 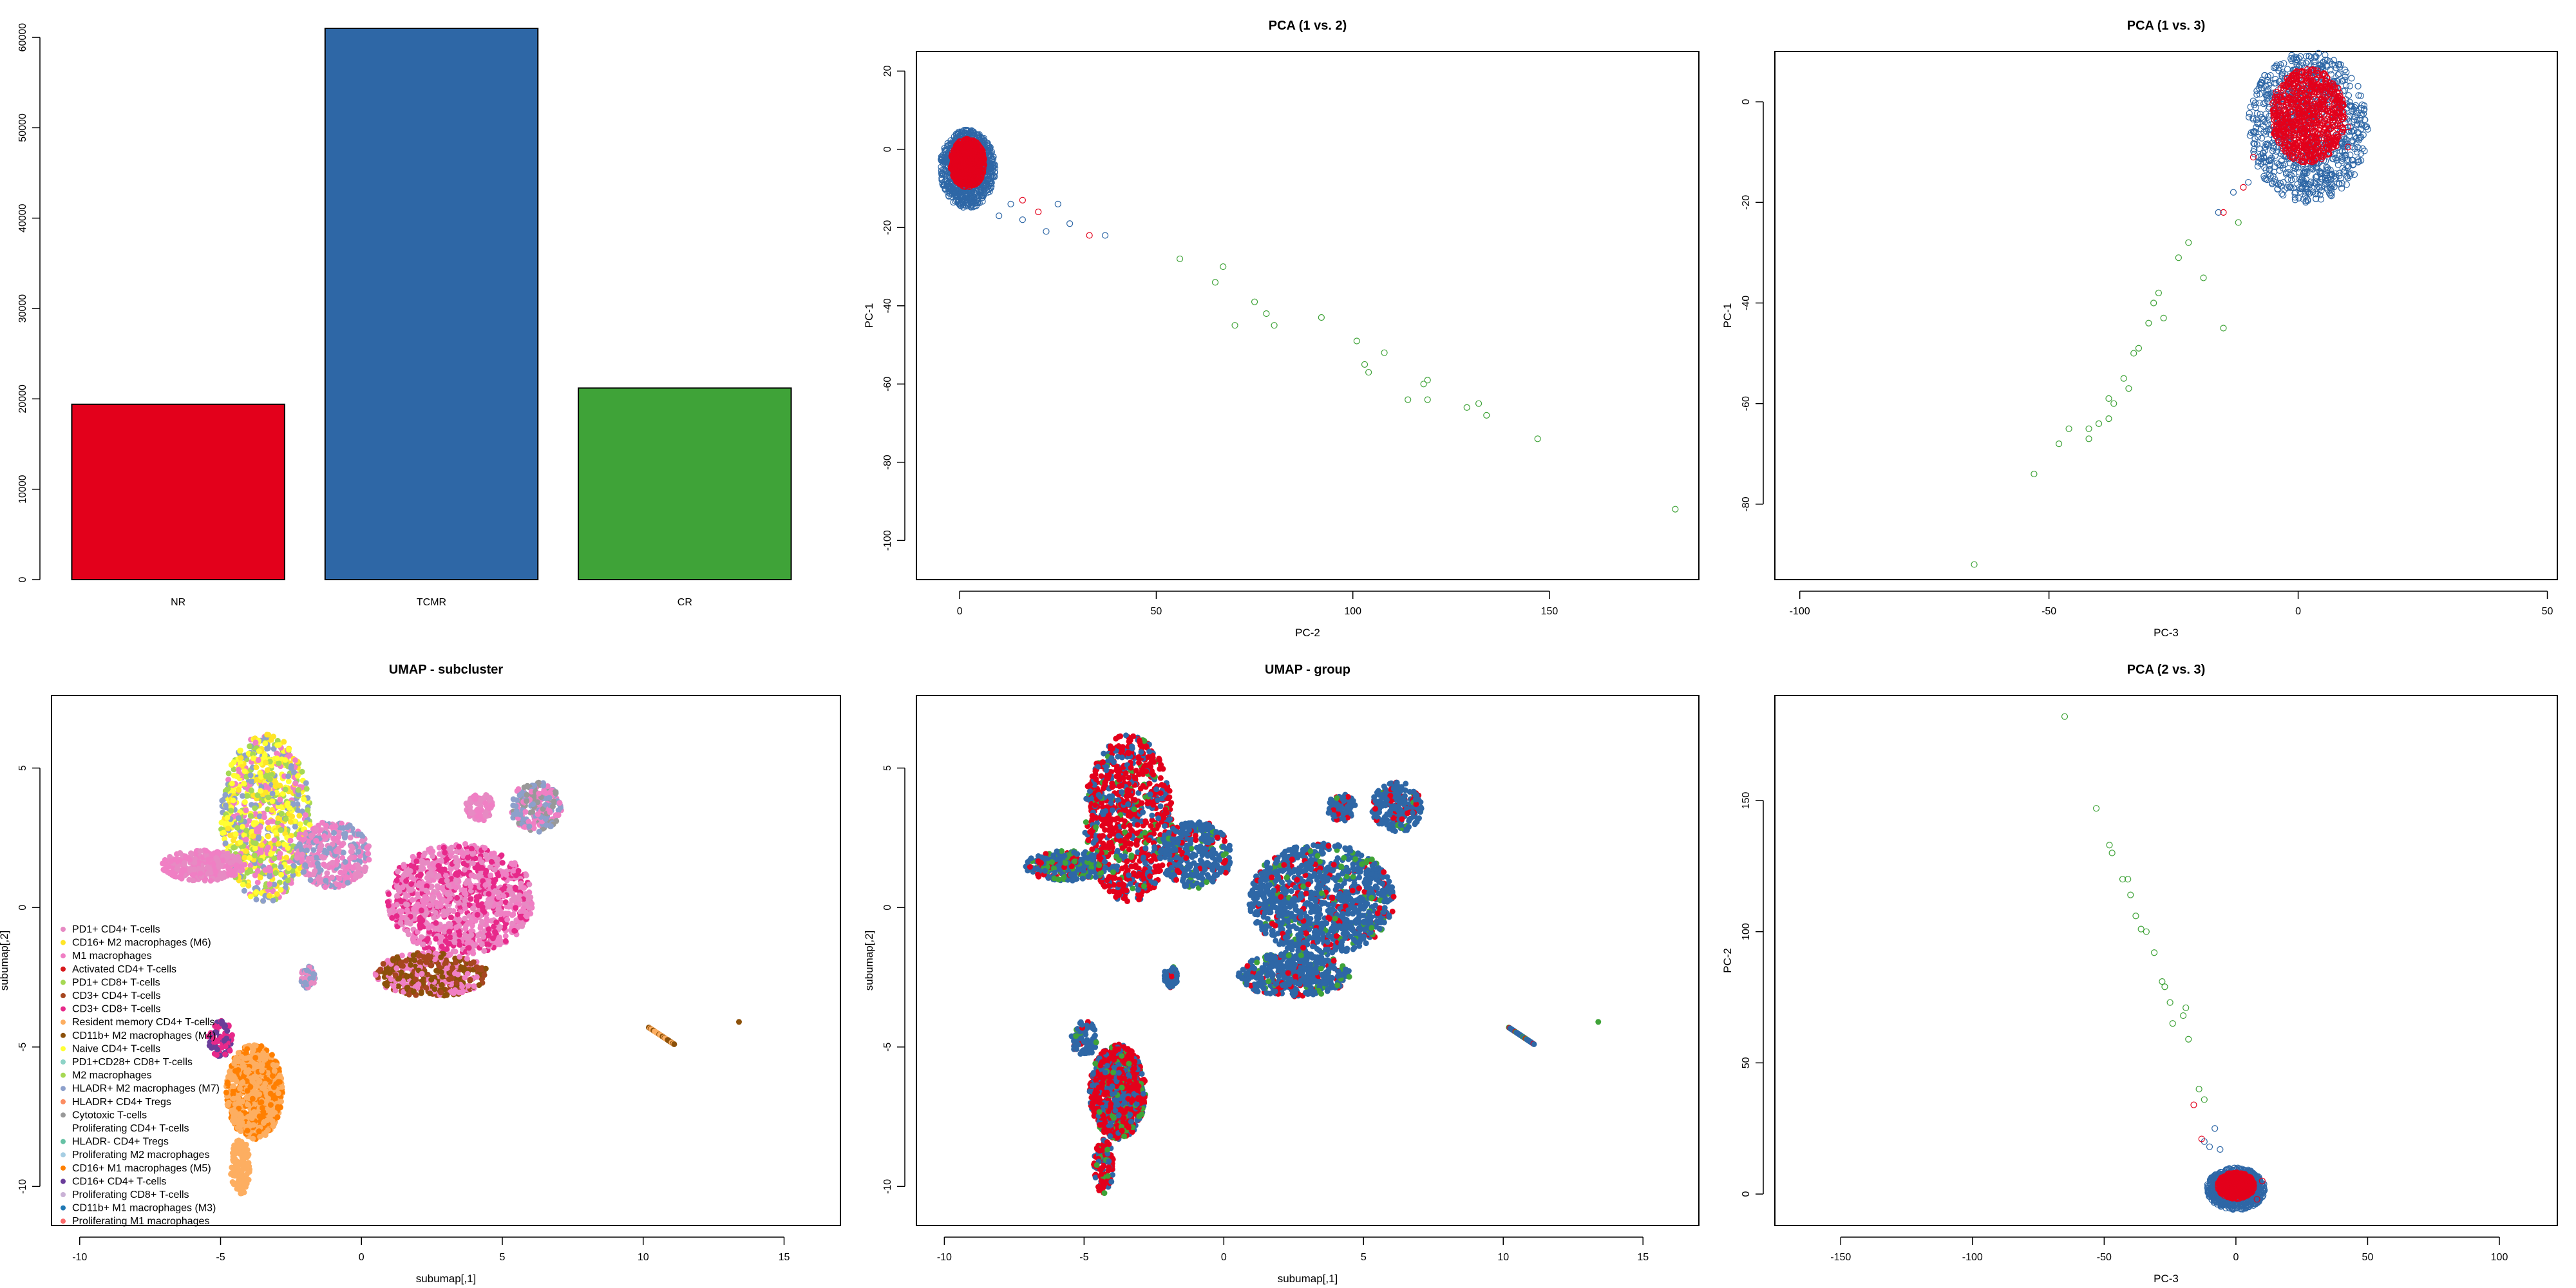 I want to click on y-tick-label: -20, so click(x=1746, y=202).